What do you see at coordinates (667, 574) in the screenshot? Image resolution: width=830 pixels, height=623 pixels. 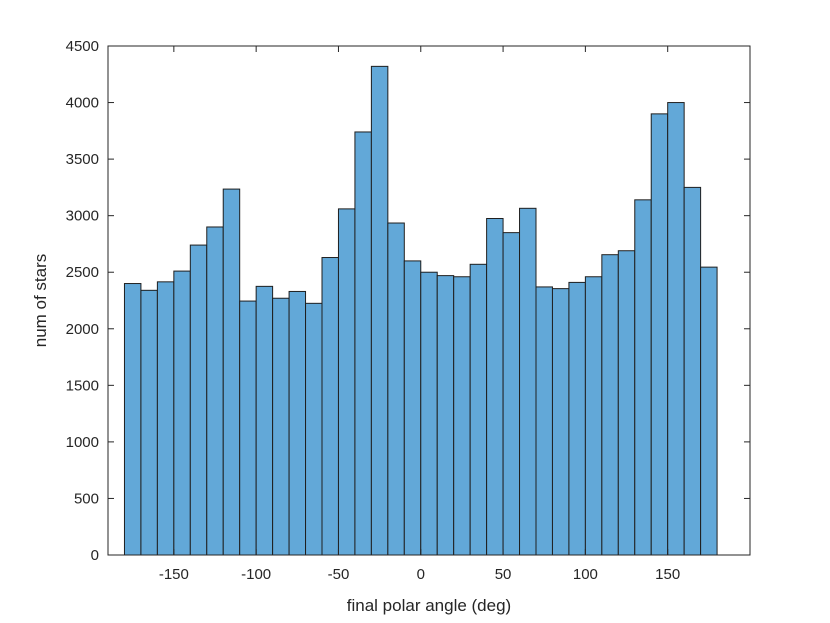 I see `x-tick-label: 150` at bounding box center [667, 574].